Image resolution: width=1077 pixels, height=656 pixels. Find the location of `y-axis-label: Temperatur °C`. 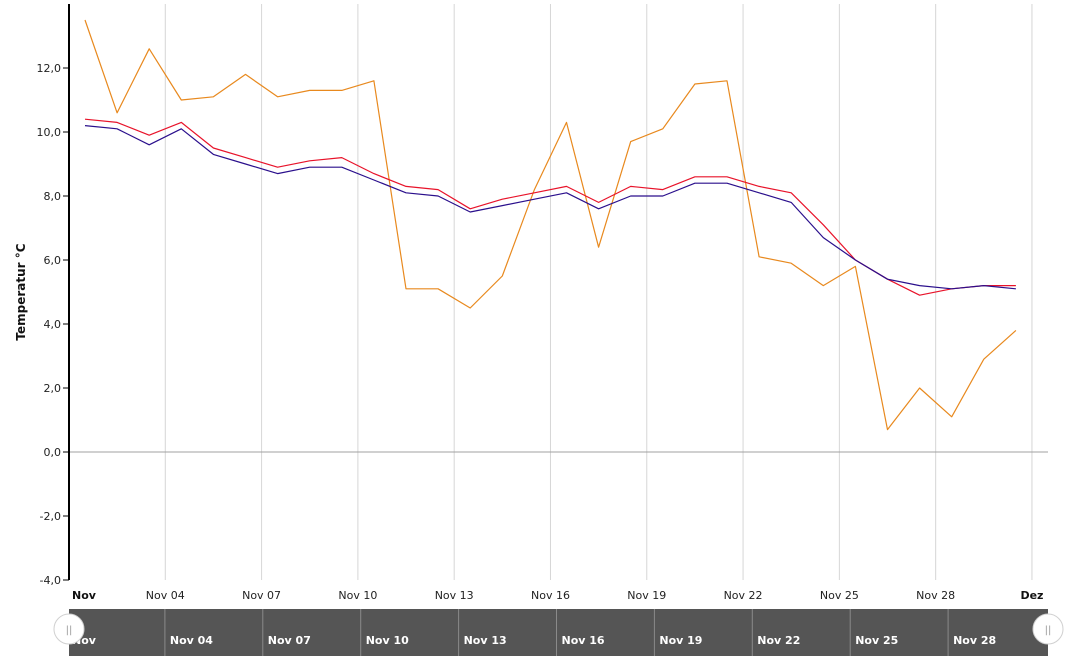

y-axis-label: Temperatur °C is located at coordinates (21, 291).